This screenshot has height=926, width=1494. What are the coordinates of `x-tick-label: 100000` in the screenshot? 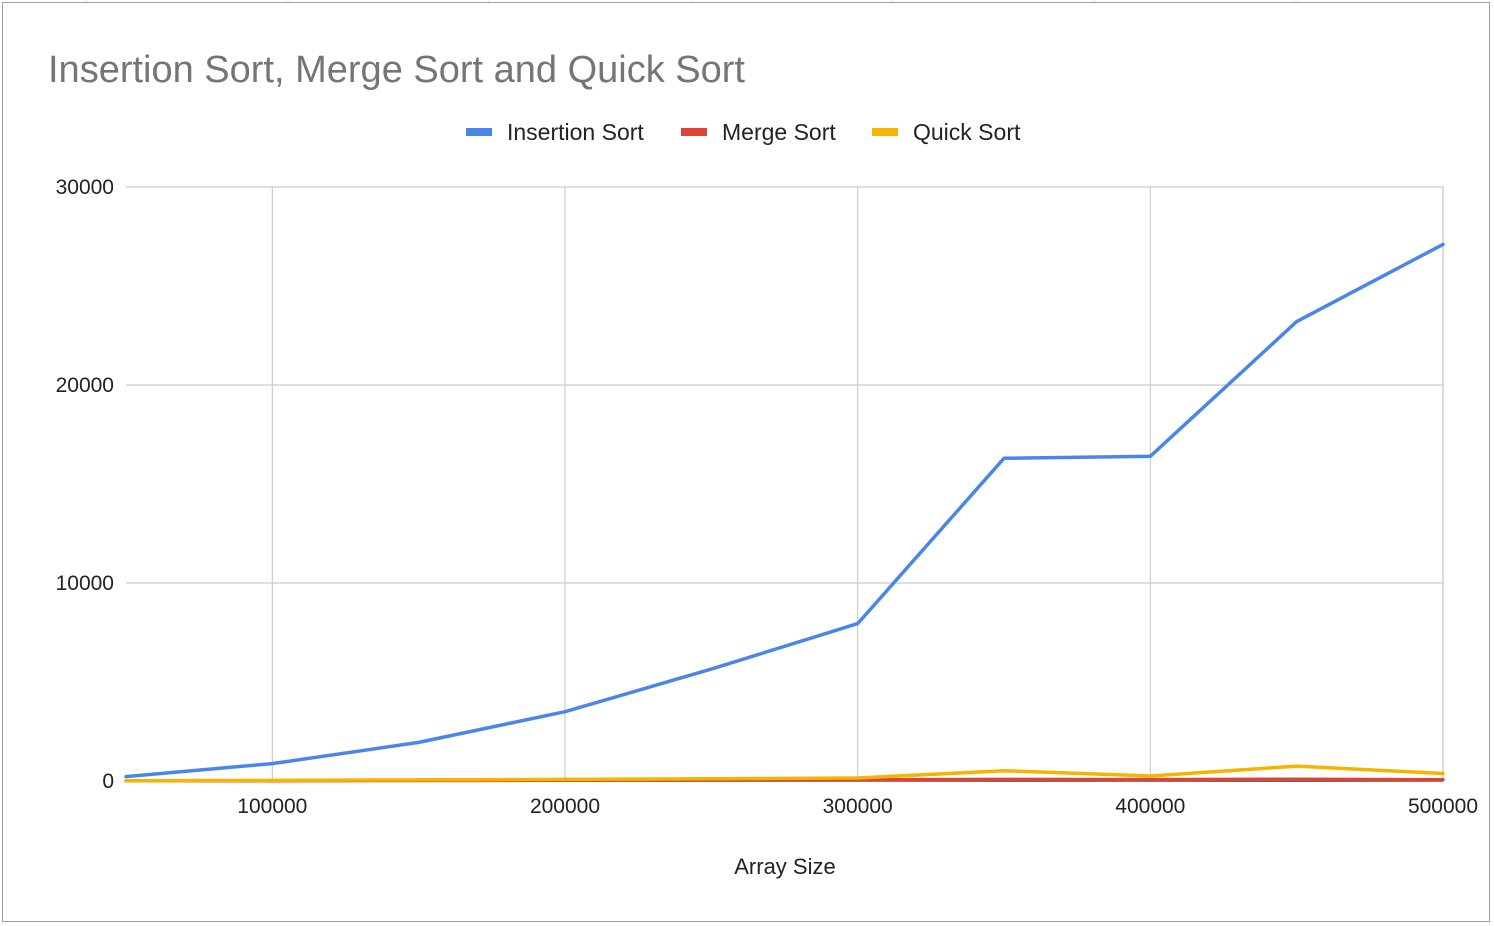 It's located at (272, 806).